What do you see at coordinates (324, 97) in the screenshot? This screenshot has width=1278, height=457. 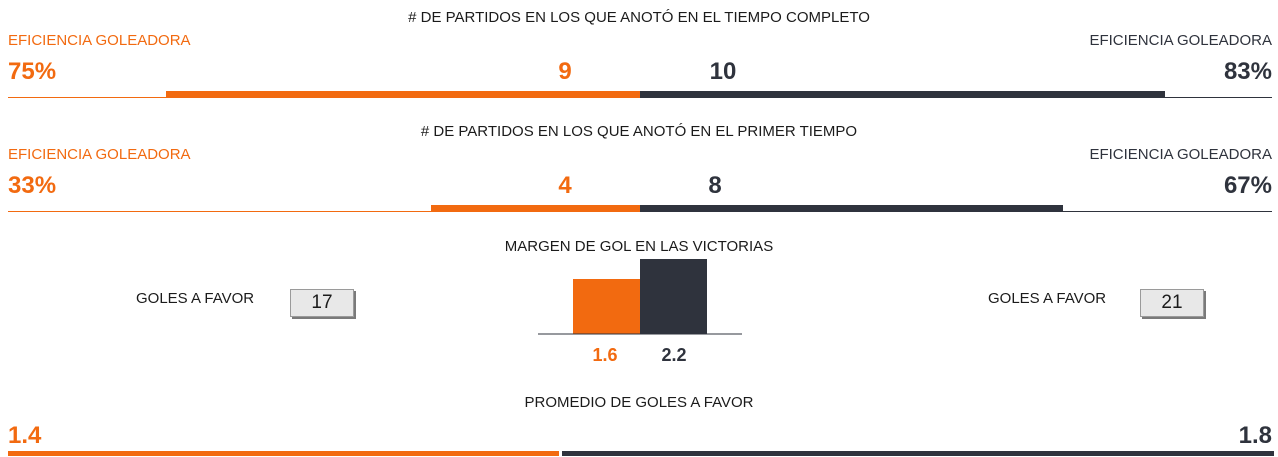 I see `full-time-track-home` at bounding box center [324, 97].